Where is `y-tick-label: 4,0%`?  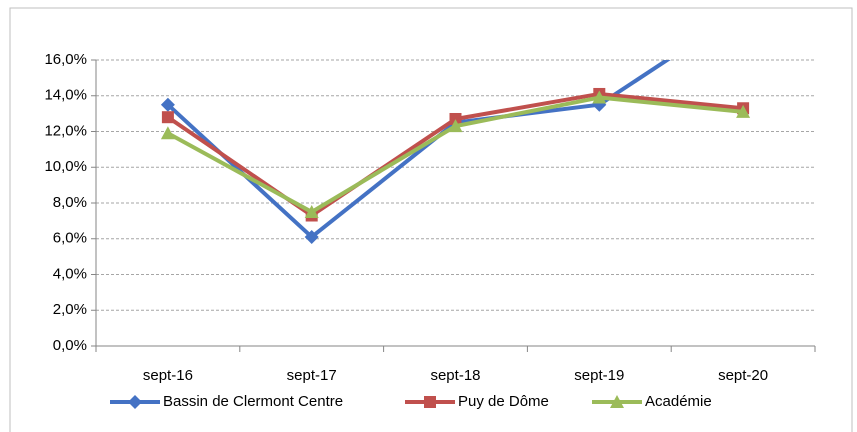 y-tick-label: 4,0% is located at coordinates (70, 273).